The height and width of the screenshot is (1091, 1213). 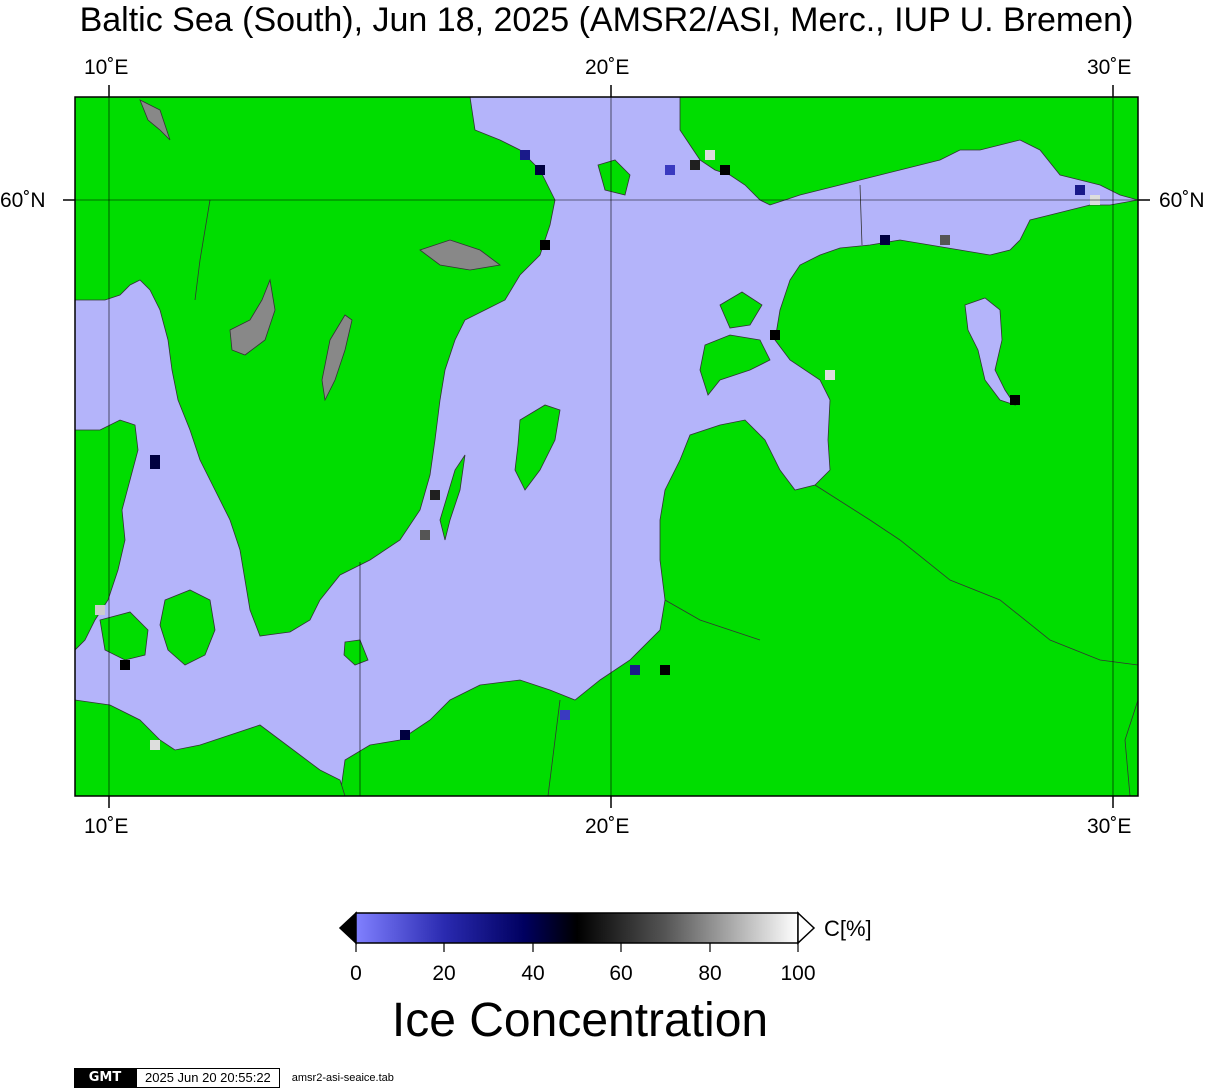 What do you see at coordinates (533, 973) in the screenshot?
I see `colorbar-tick-40: 40` at bounding box center [533, 973].